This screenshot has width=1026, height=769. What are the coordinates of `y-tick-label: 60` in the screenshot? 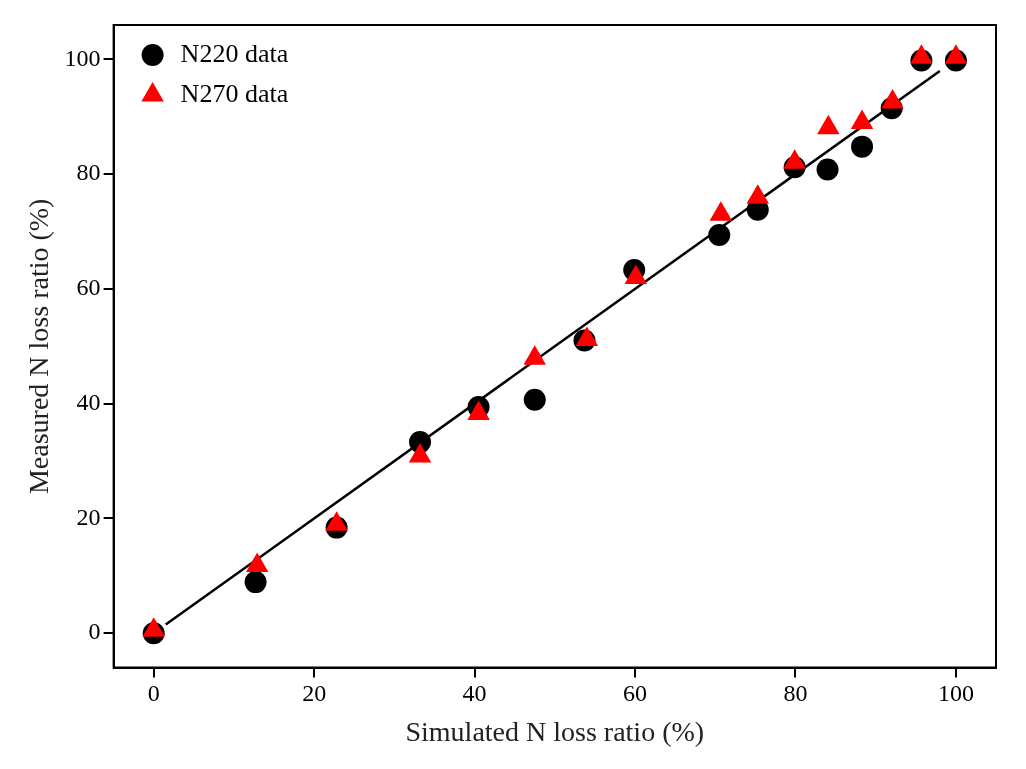 It's located at (88, 287).